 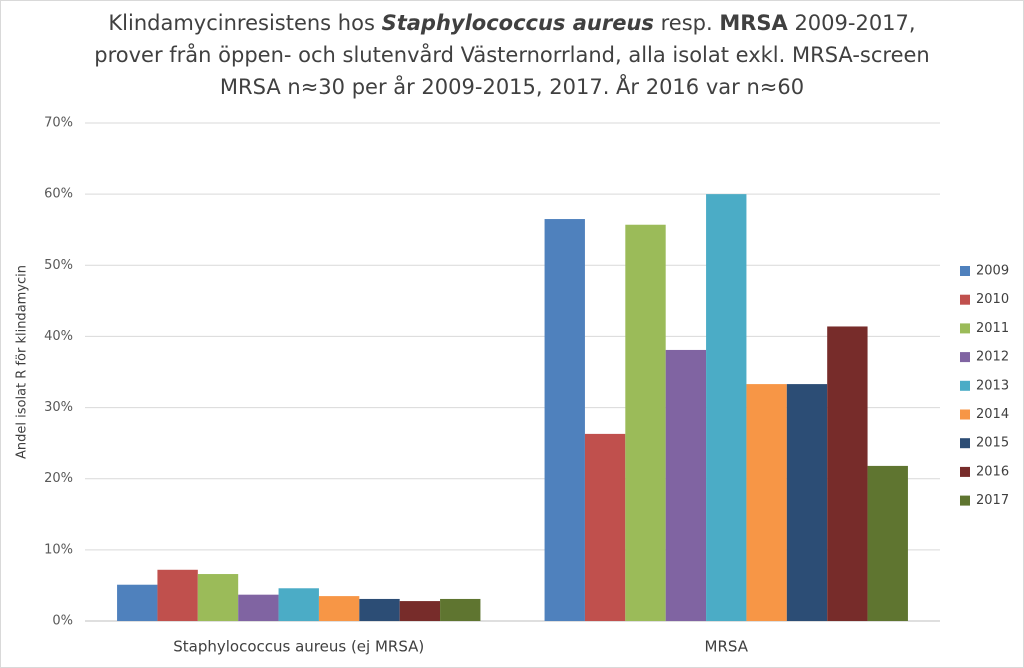 I want to click on title-part: 2009-2017,, so click(x=852, y=23).